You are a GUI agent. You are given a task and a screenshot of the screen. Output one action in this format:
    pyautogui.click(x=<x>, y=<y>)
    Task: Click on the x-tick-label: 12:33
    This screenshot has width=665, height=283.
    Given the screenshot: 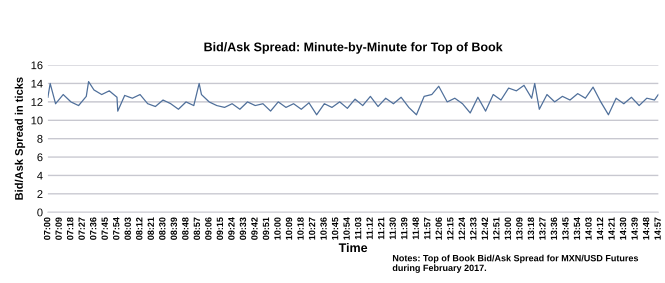 What is the action you would take?
    pyautogui.click(x=473, y=228)
    